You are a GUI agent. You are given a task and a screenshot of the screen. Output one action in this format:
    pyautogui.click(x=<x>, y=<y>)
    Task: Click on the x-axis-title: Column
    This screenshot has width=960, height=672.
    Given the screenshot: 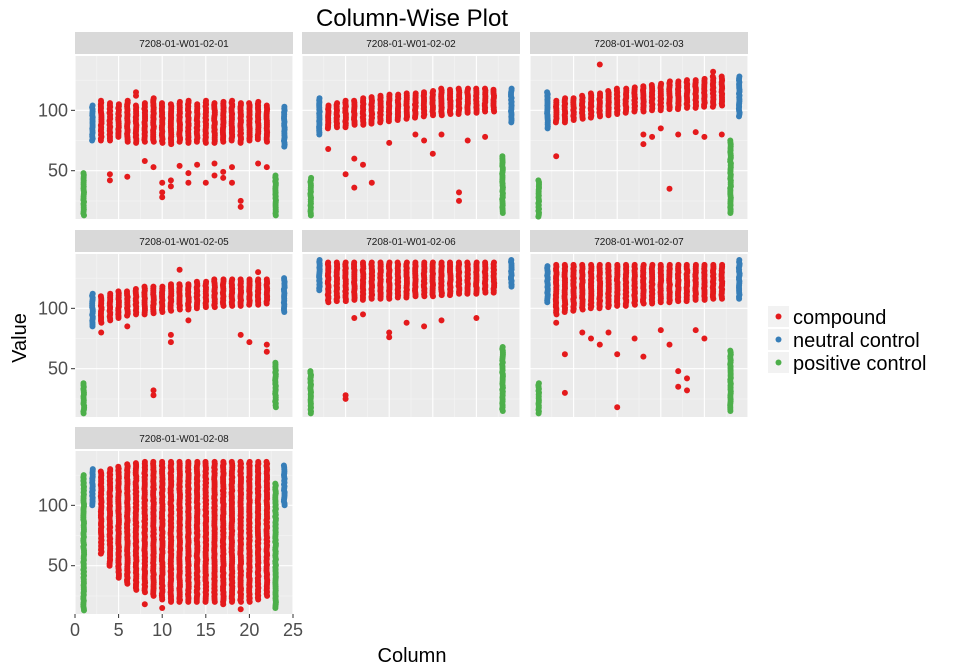 What is the action you would take?
    pyautogui.click(x=412, y=656)
    